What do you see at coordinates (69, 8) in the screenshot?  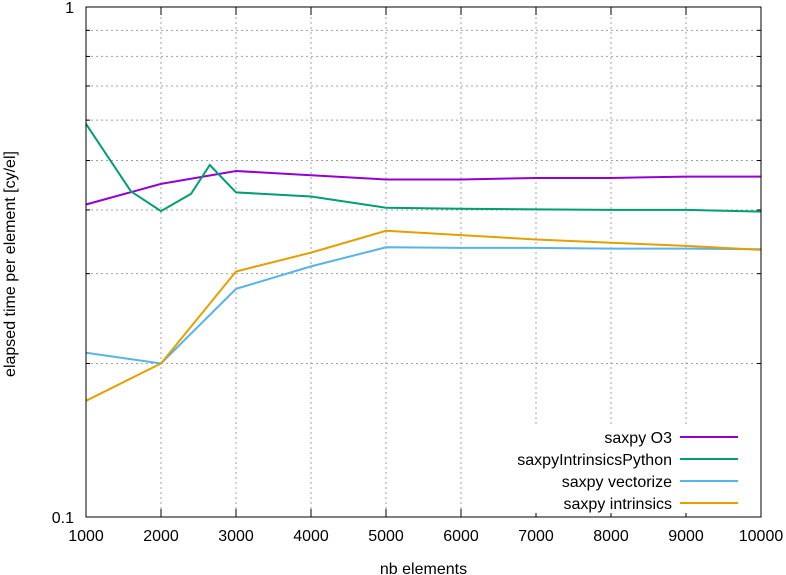 I see `y-tick-label: 1` at bounding box center [69, 8].